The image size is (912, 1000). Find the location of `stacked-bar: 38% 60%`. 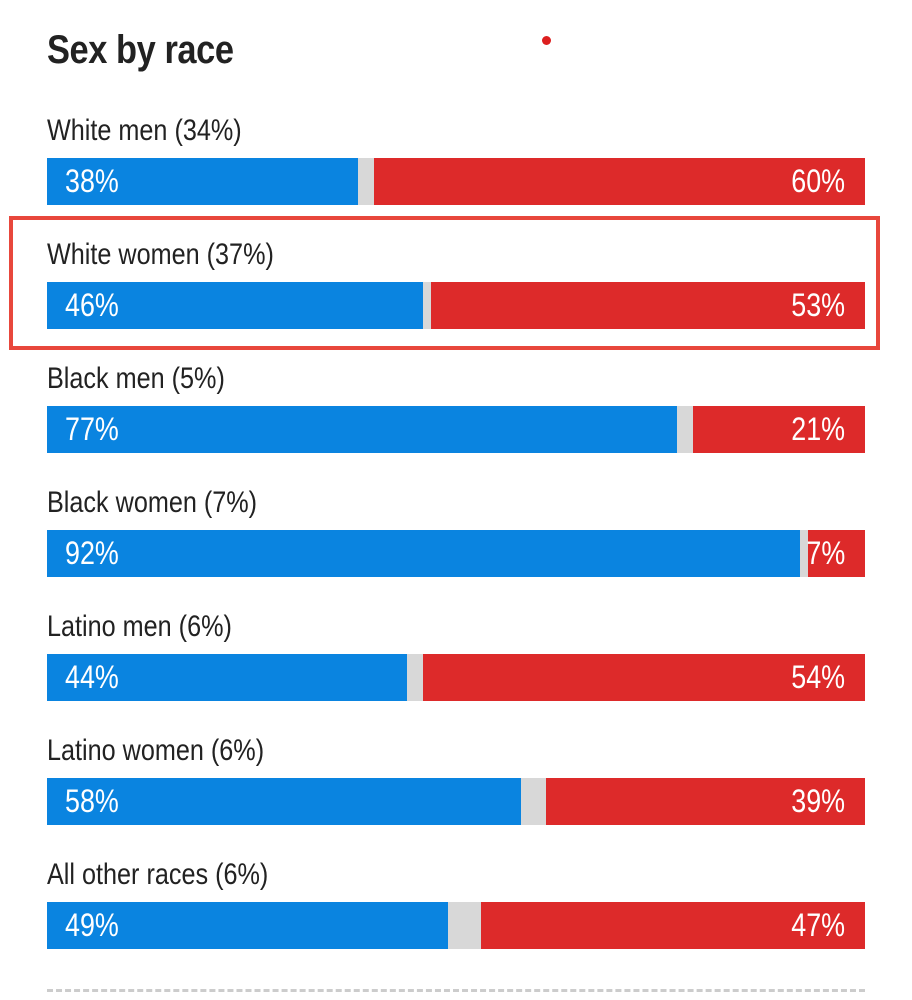

stacked-bar: 38% 60% is located at coordinates (456, 181).